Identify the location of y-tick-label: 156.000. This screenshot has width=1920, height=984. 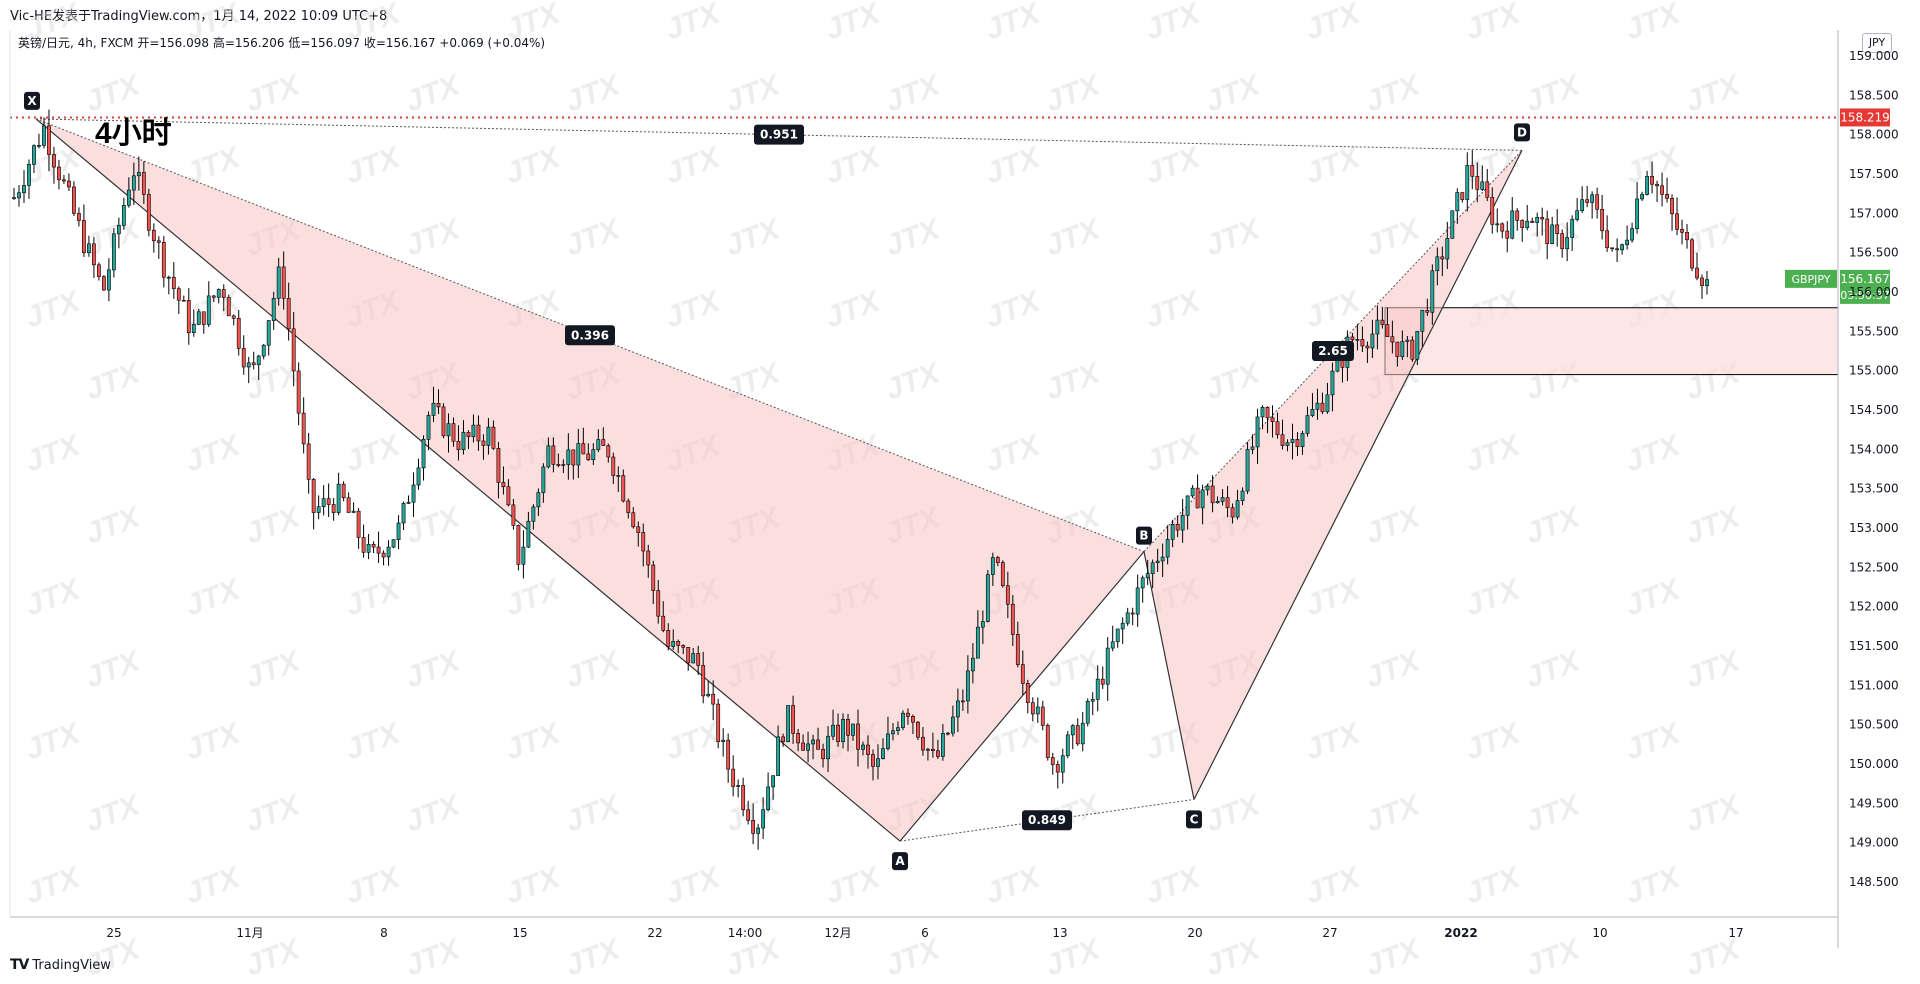
(1874, 292).